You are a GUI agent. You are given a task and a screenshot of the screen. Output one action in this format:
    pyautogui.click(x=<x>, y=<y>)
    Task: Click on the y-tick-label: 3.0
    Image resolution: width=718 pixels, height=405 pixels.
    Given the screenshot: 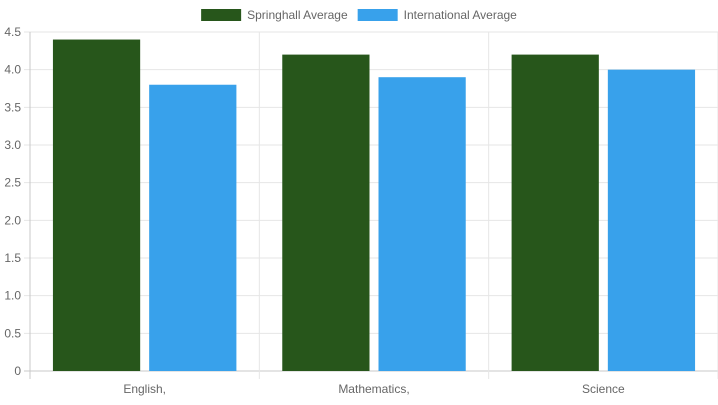 What is the action you would take?
    pyautogui.click(x=12, y=145)
    